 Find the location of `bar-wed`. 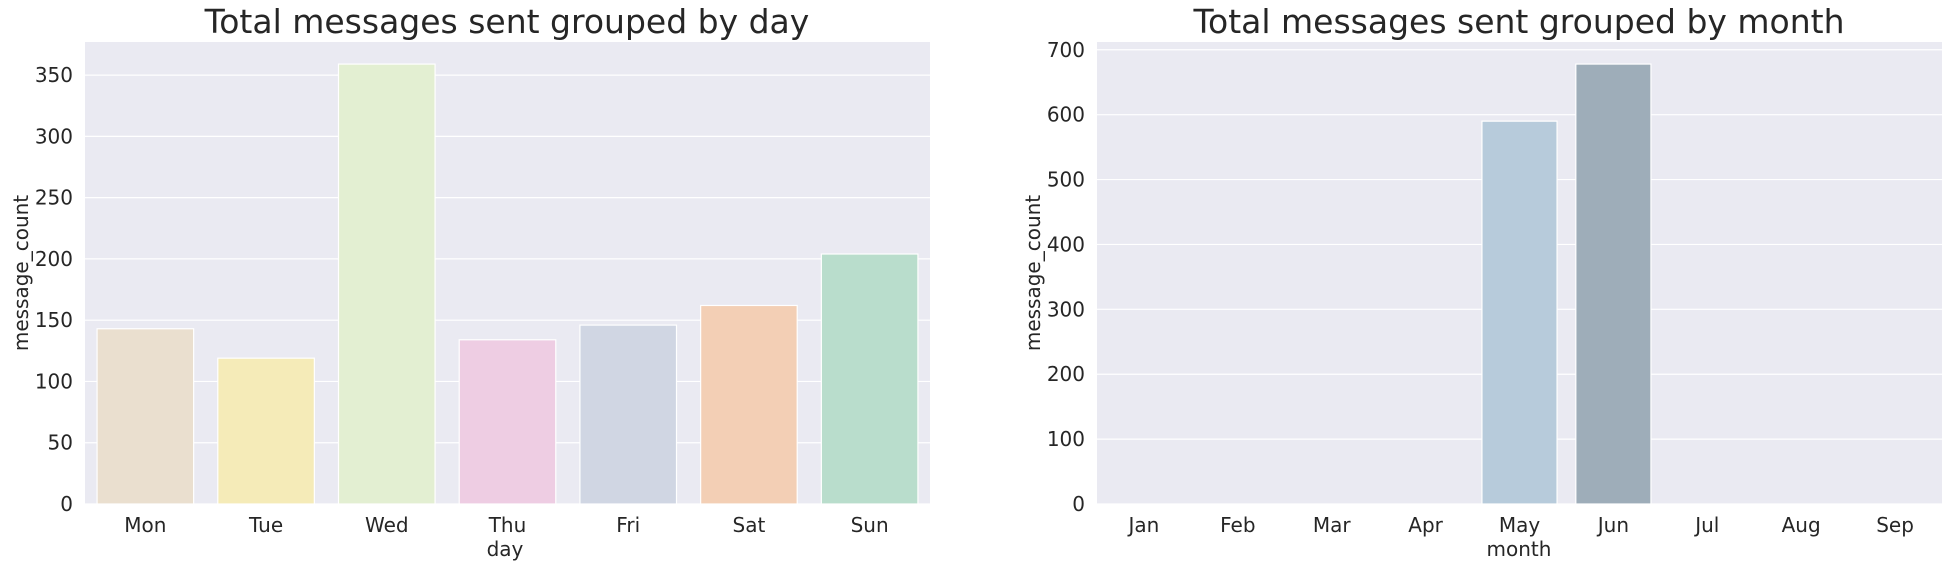

bar-wed is located at coordinates (386, 284).